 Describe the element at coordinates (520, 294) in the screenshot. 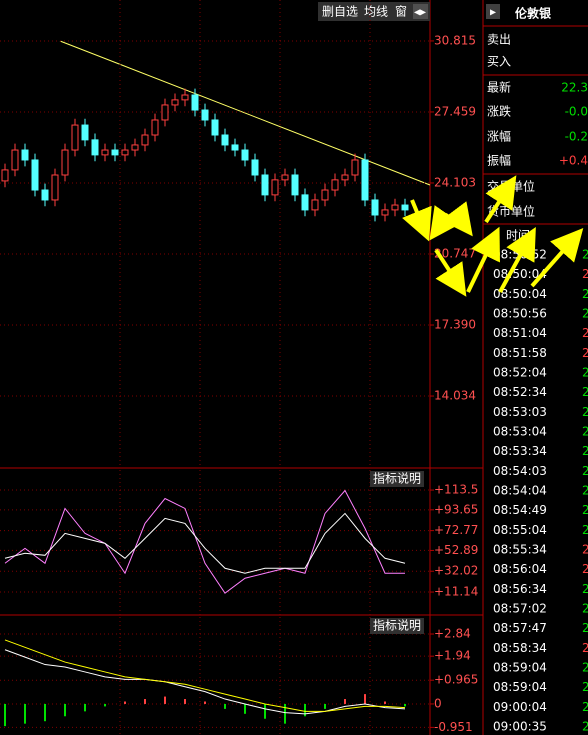

I see `tick-time: 08:50:04` at that location.